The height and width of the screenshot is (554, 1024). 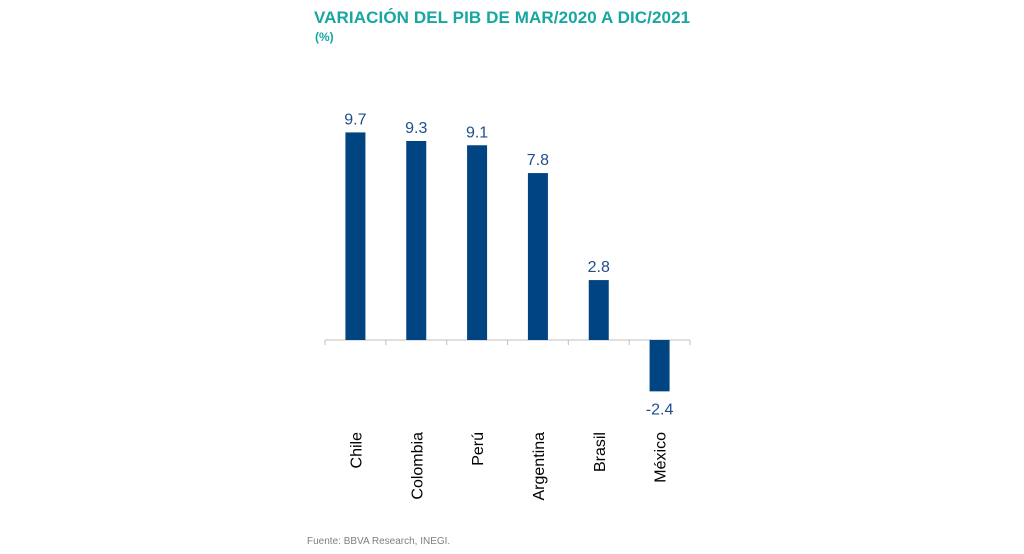 I want to click on category-label: Perú, so click(x=478, y=449).